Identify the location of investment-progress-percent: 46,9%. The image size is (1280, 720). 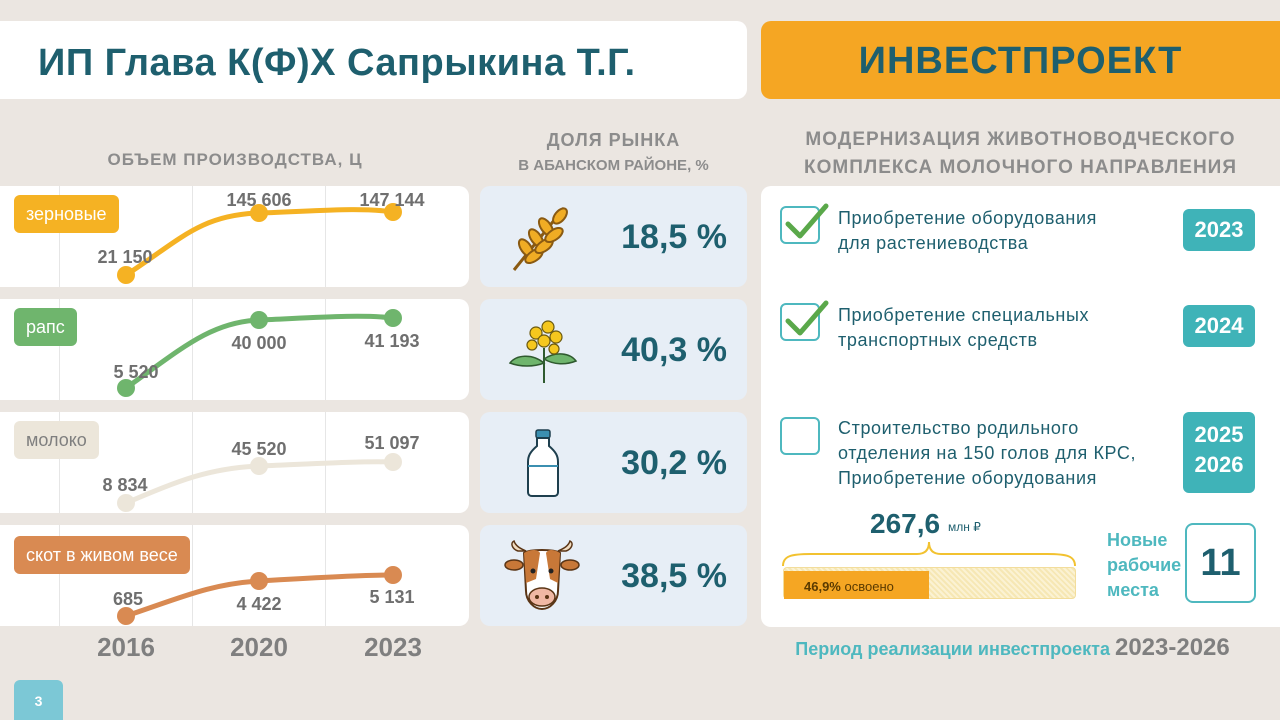
(822, 586).